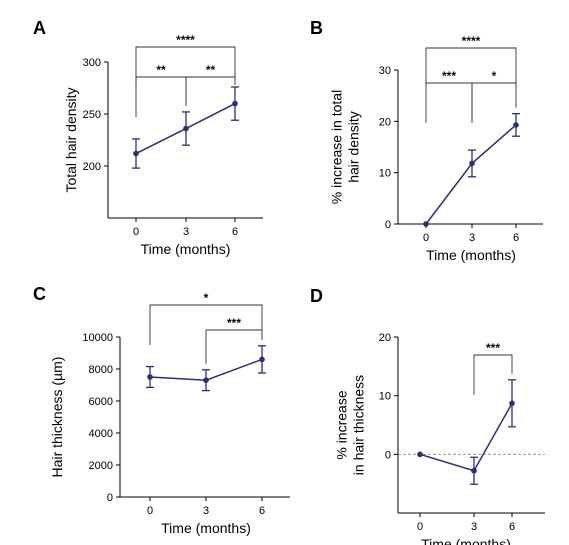 The height and width of the screenshot is (545, 569). What do you see at coordinates (71, 139) in the screenshot?
I see `y-axis-title: Total hair density` at bounding box center [71, 139].